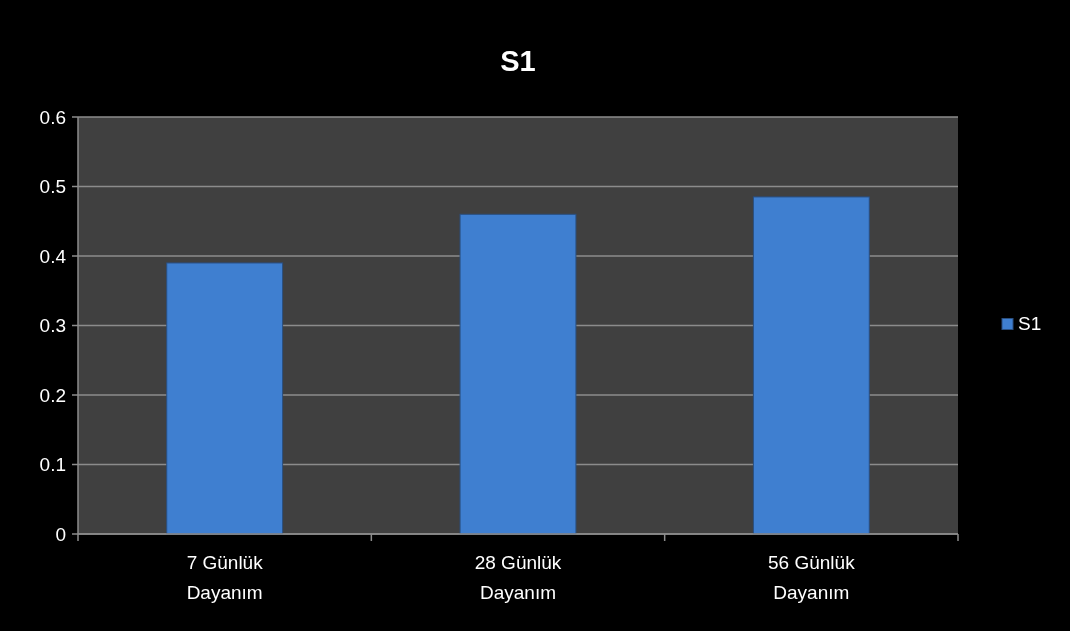 The image size is (1070, 631). I want to click on x-tick-label: 7 Günlük Dayanım, so click(225, 577).